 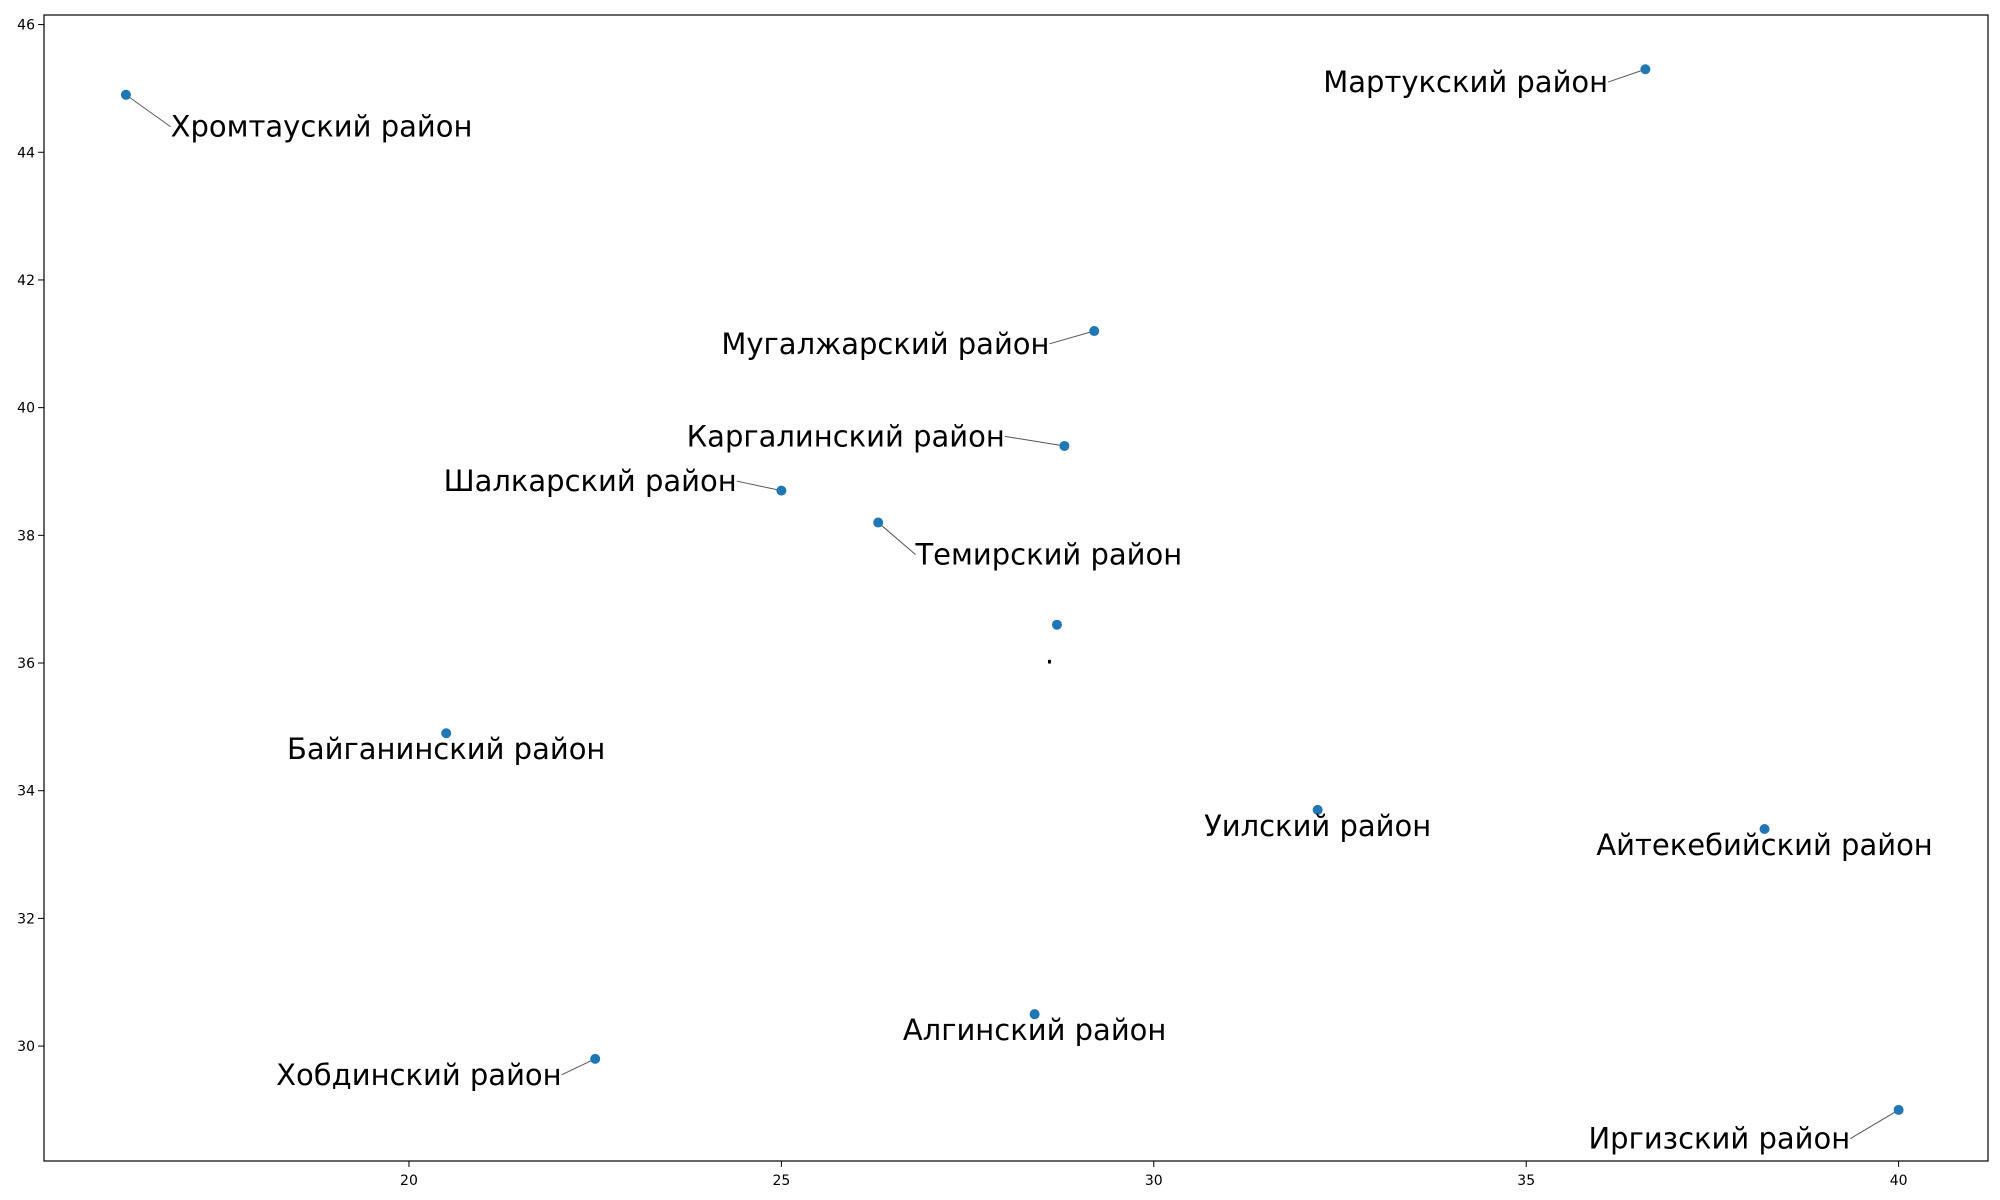 I want to click on y-tick-label: 44, so click(x=26, y=153).